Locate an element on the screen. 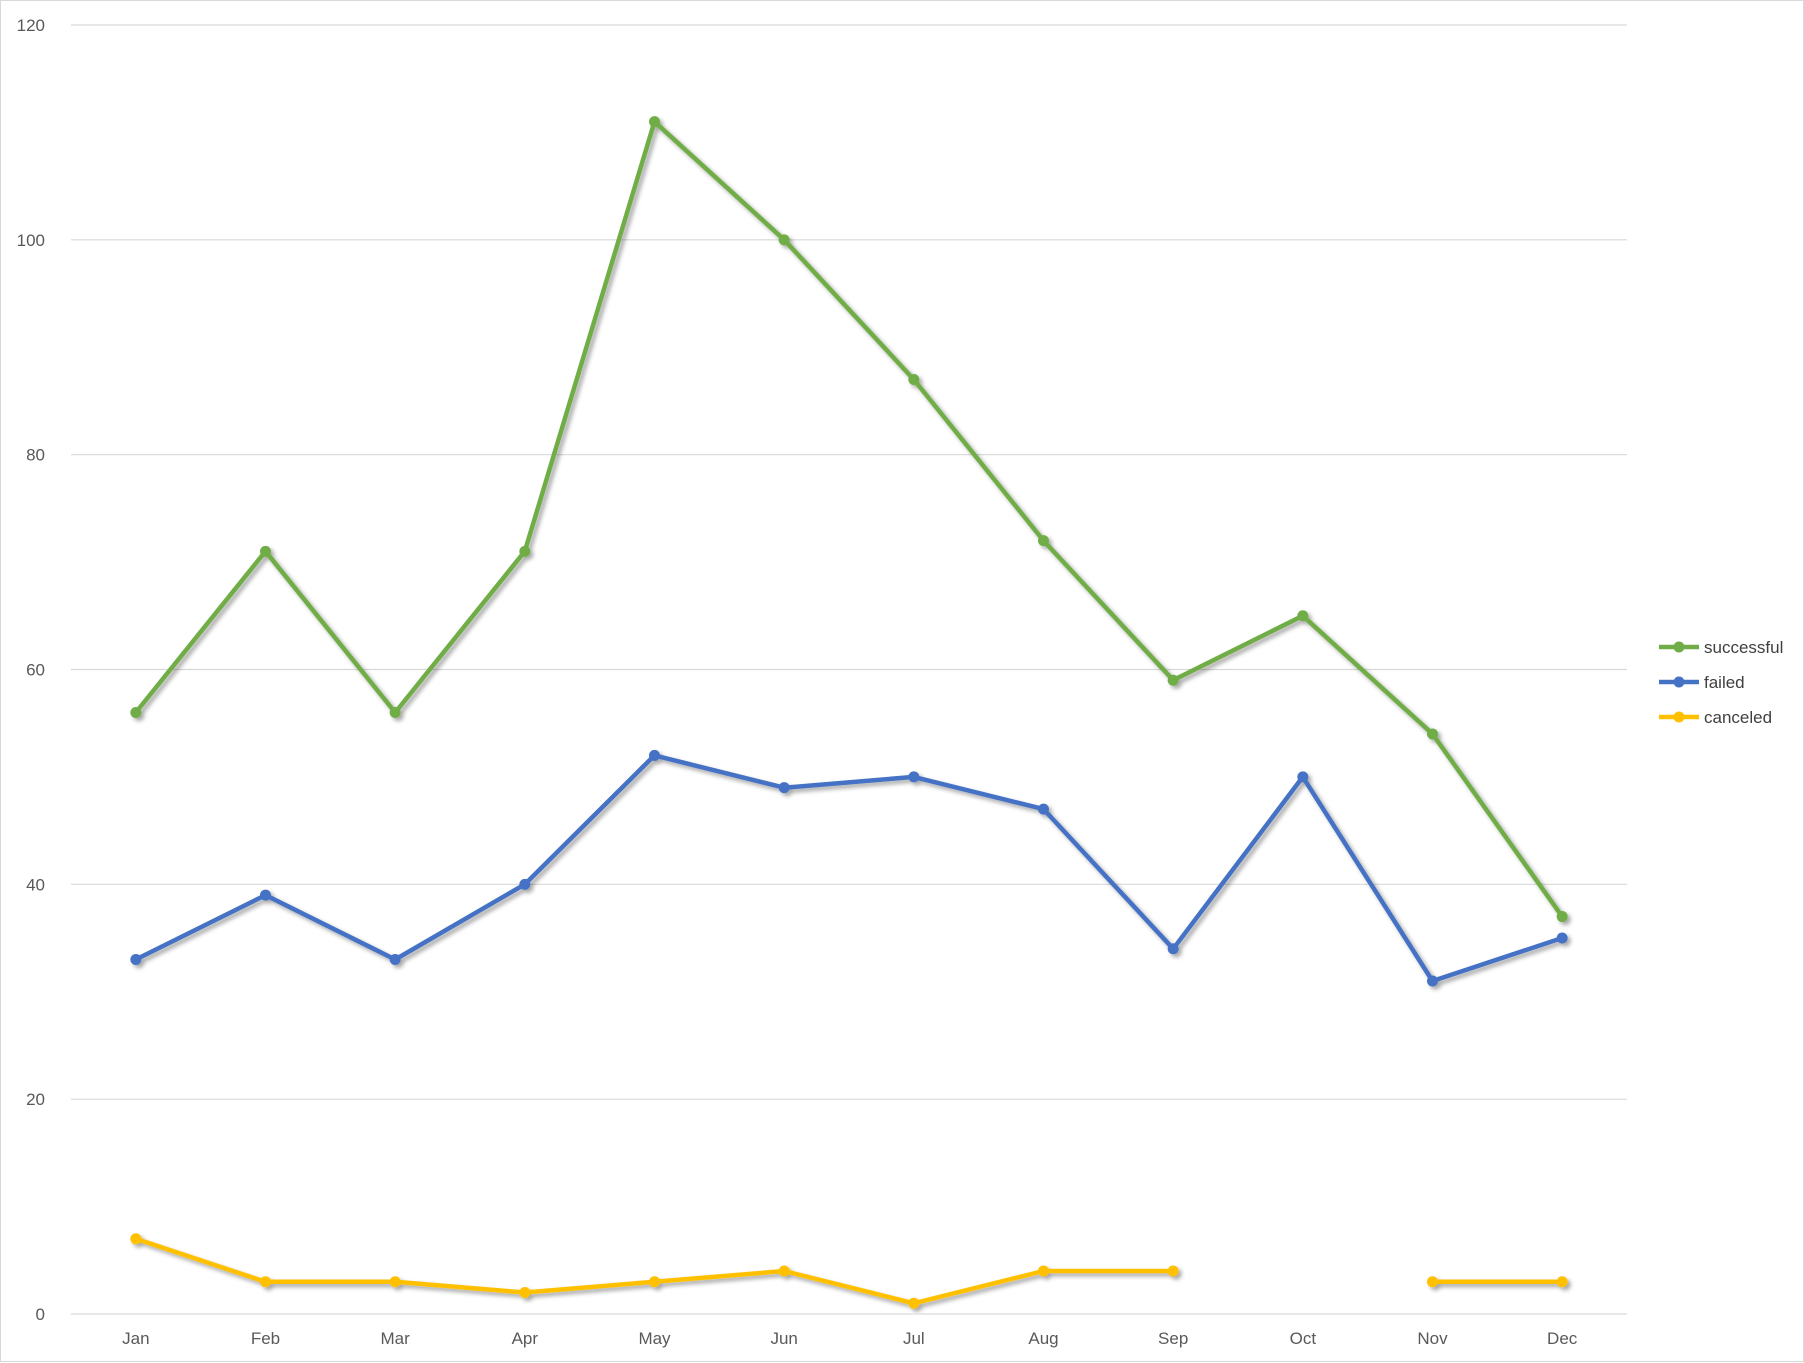 The width and height of the screenshot is (1804, 1363). legend-item-failed: failed is located at coordinates (1702, 682).